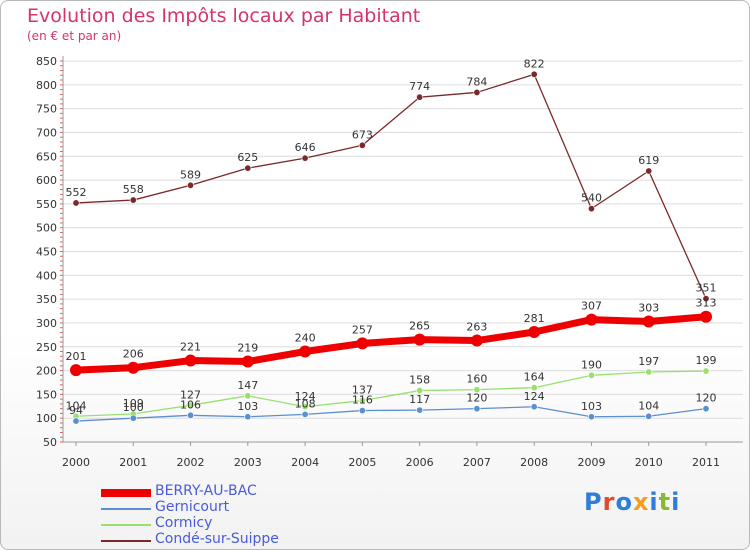  What do you see at coordinates (362, 390) in the screenshot?
I see `data-label: 137` at bounding box center [362, 390].